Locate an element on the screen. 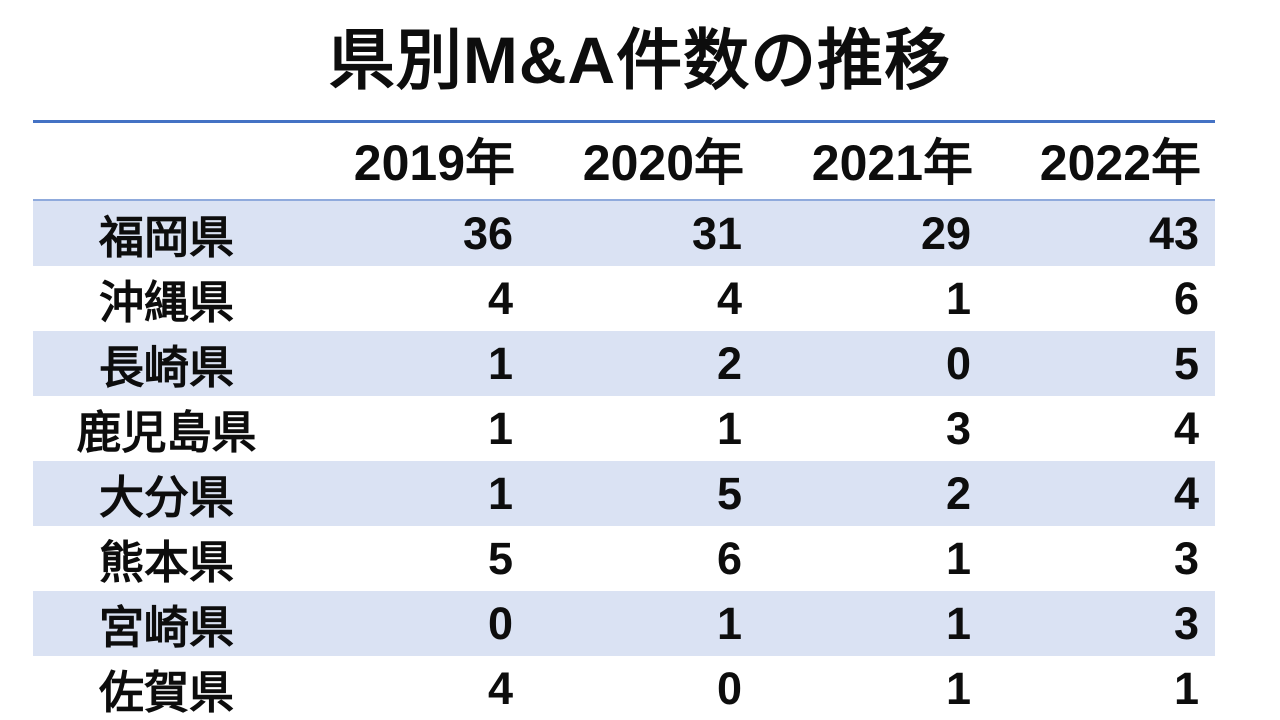 This screenshot has height=720, width=1280. value-cell: 36 is located at coordinates (487, 233).